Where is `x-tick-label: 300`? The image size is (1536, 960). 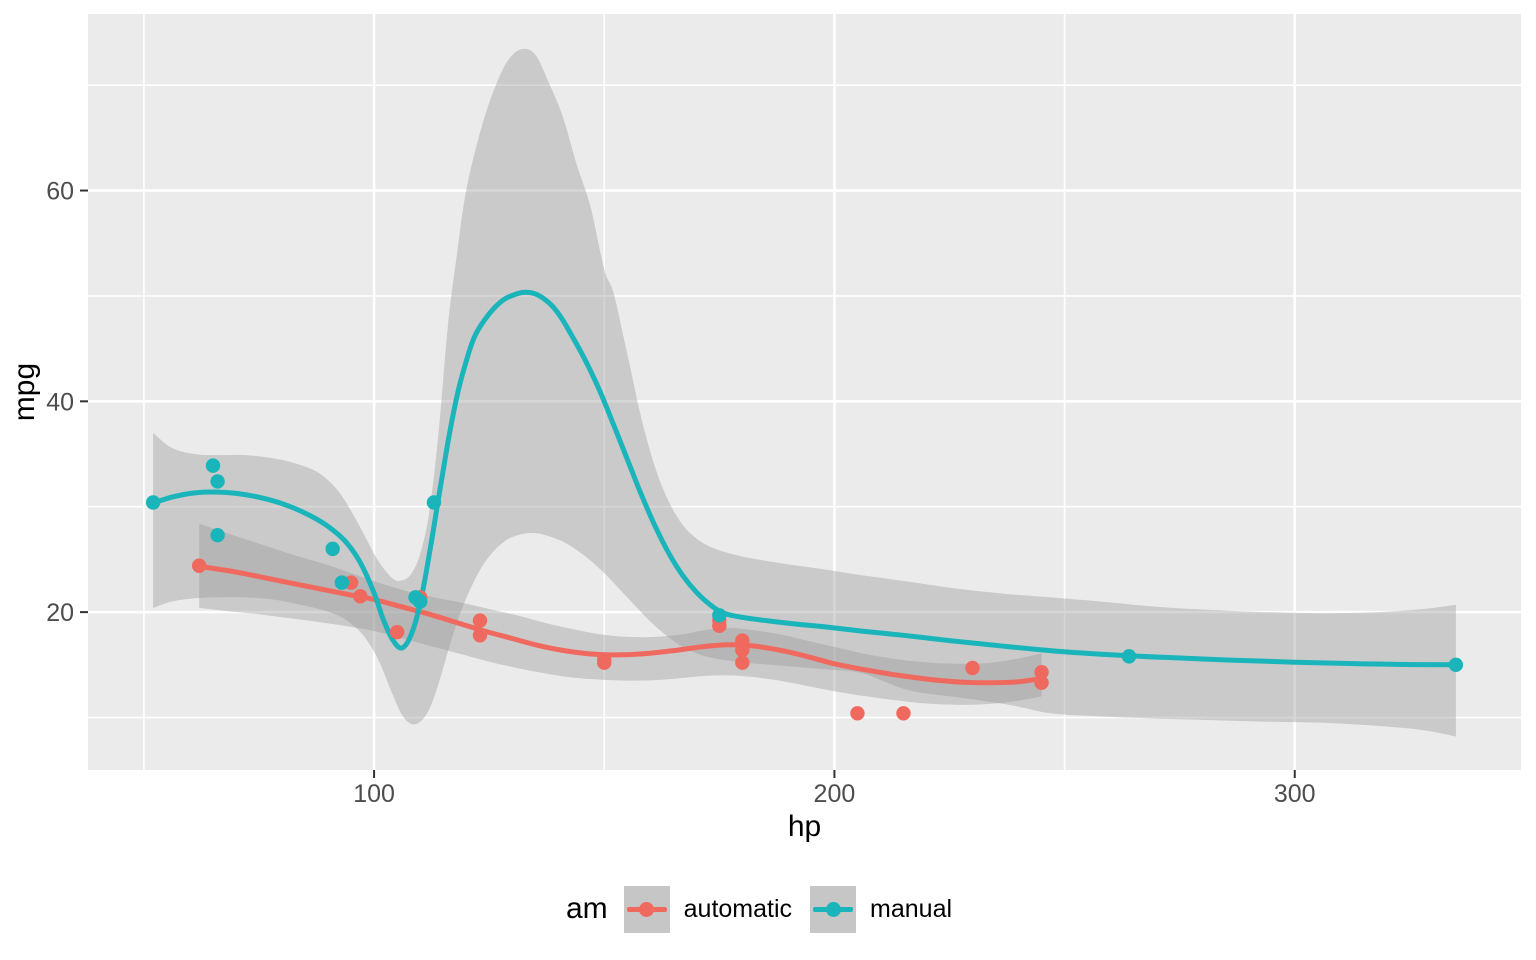
x-tick-label: 300 is located at coordinates (1295, 794).